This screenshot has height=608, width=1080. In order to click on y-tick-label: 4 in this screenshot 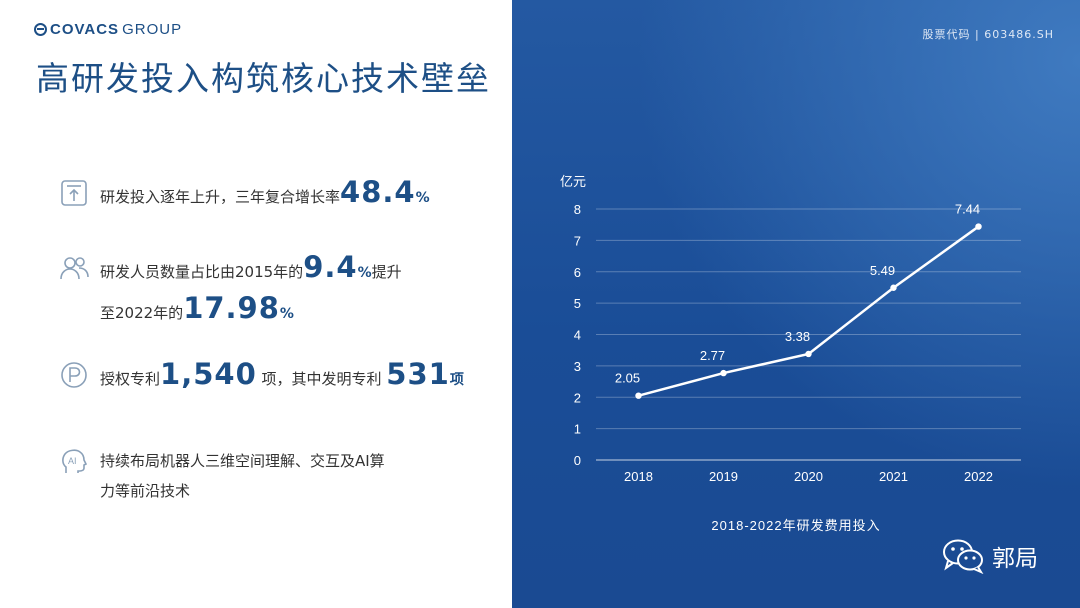, I will do `click(577, 335)`.